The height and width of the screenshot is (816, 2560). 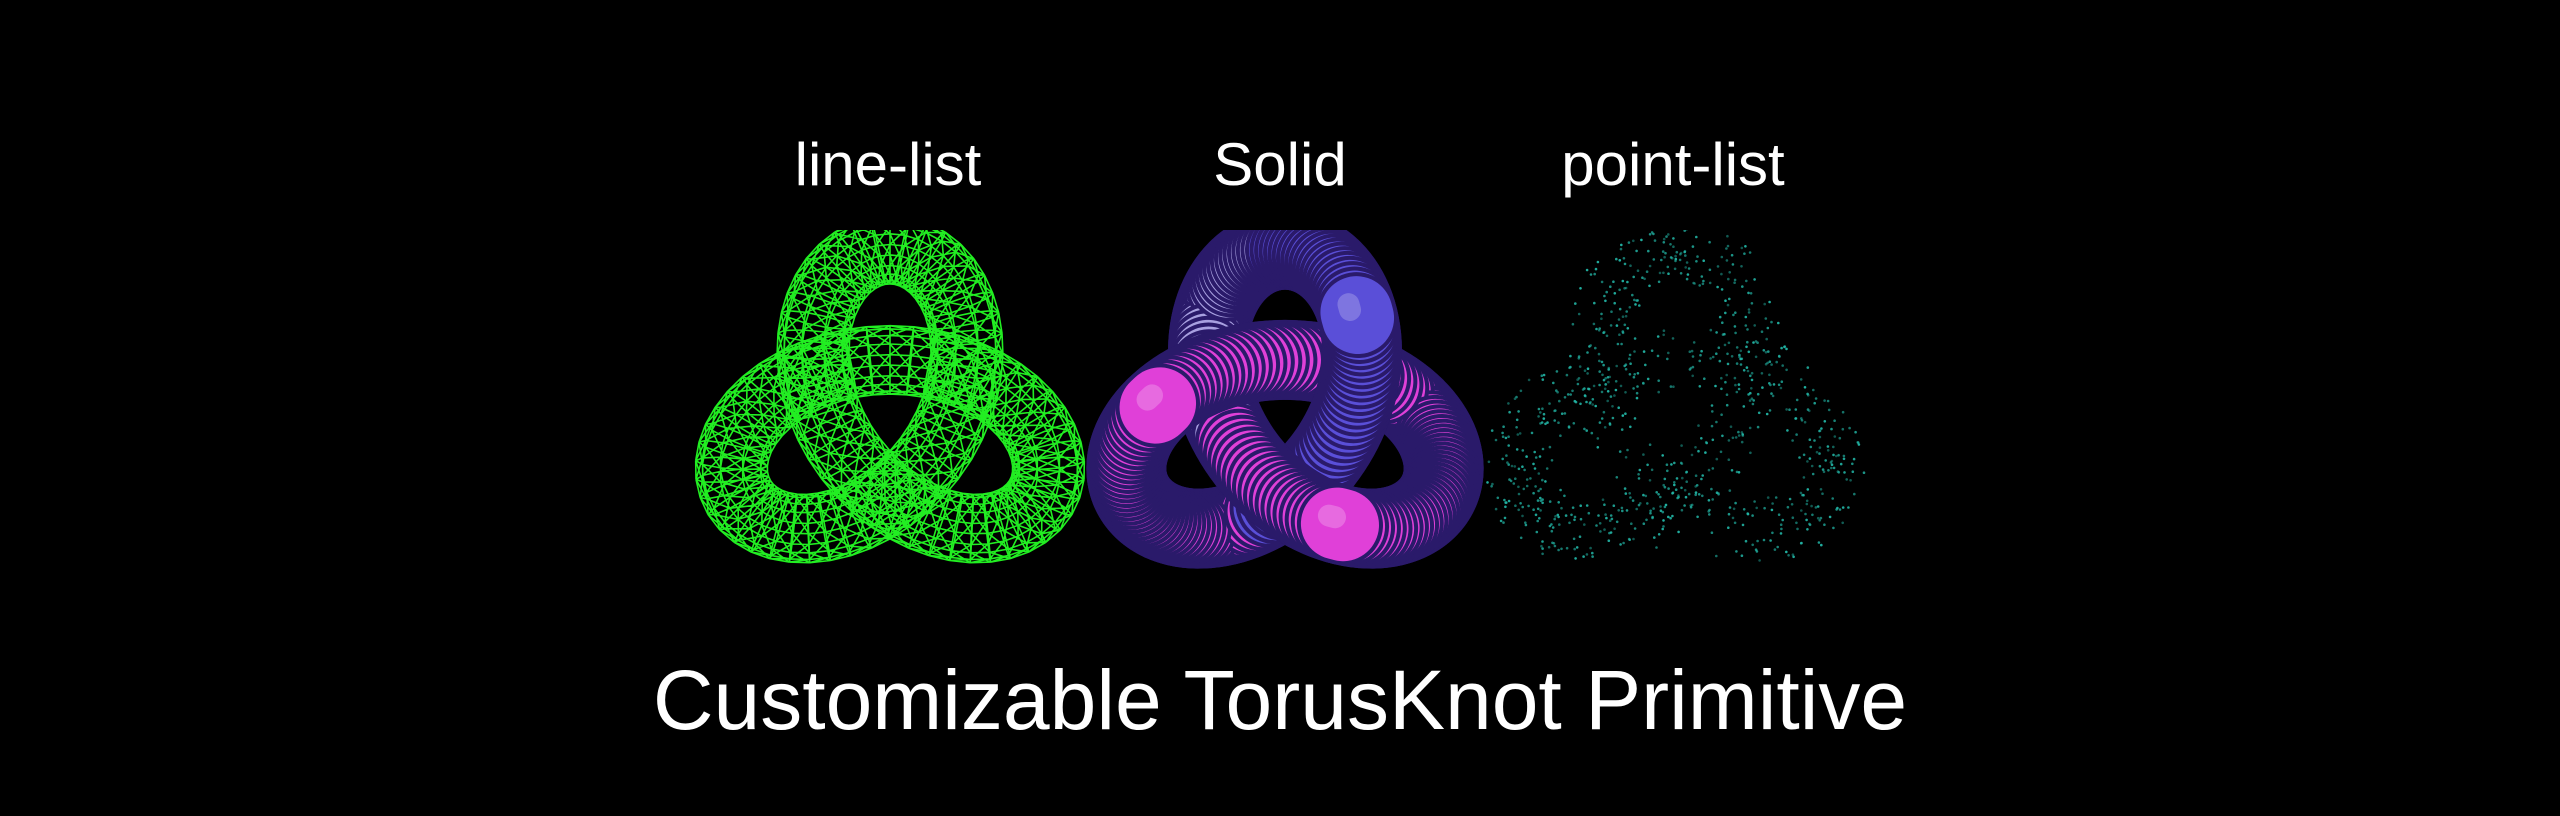 I want to click on solid-knot-drawing, so click(x=1285, y=399).